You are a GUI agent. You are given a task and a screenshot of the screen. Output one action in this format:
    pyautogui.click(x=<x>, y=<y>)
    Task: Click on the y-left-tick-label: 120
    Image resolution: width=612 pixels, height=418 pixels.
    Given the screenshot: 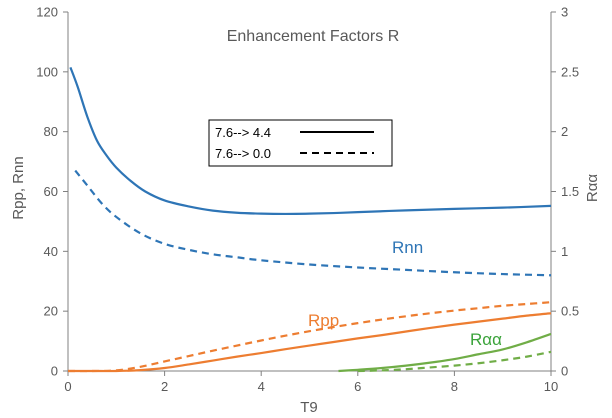 What is the action you would take?
    pyautogui.click(x=47, y=12)
    